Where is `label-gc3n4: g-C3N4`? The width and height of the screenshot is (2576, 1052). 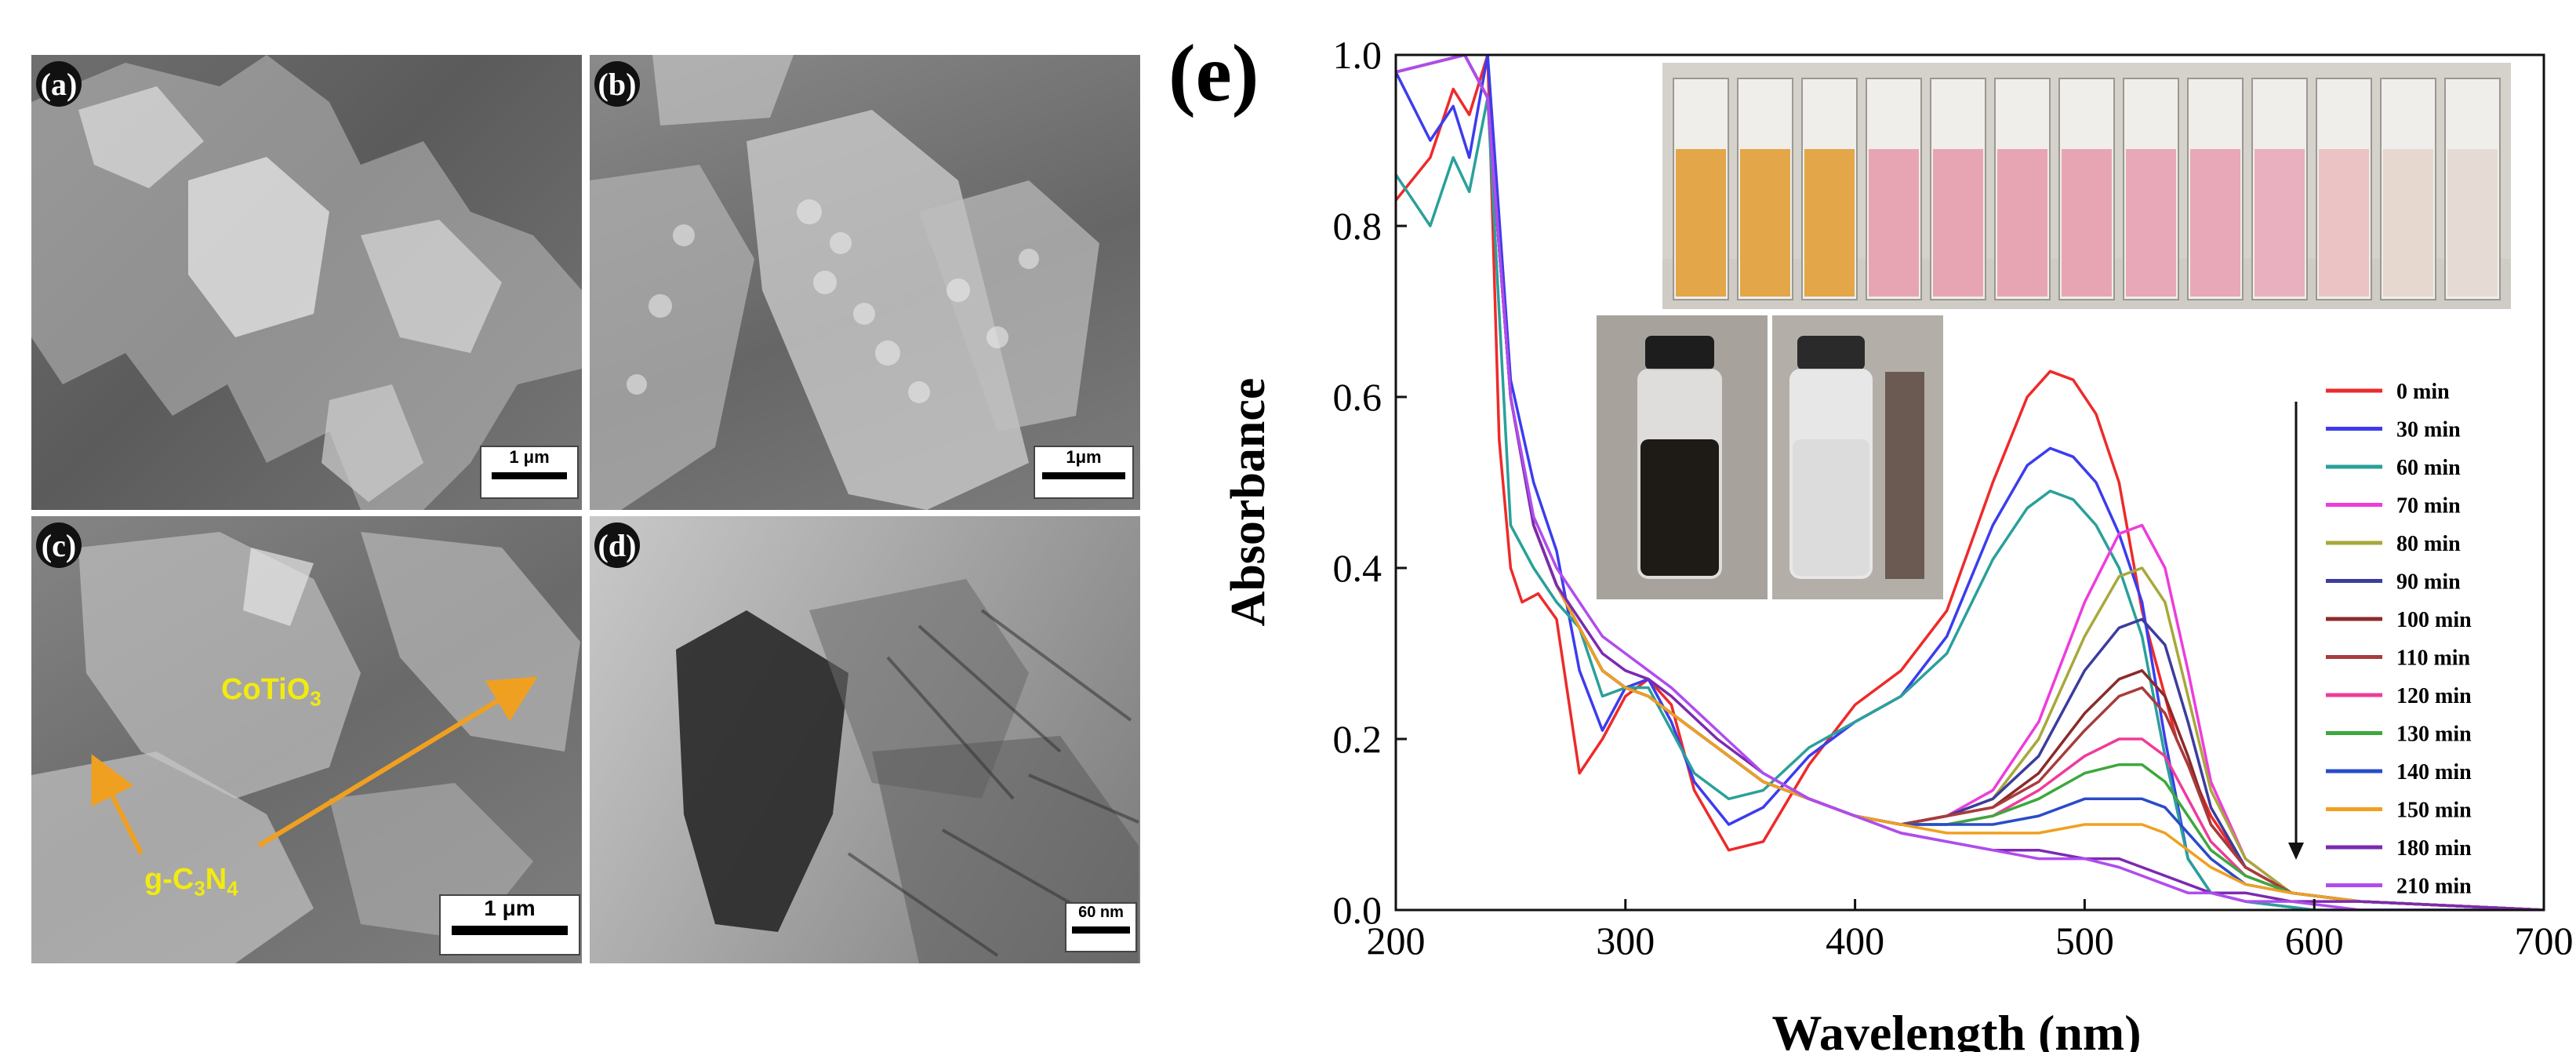
label-gc3n4: g-C3N4 is located at coordinates (191, 882).